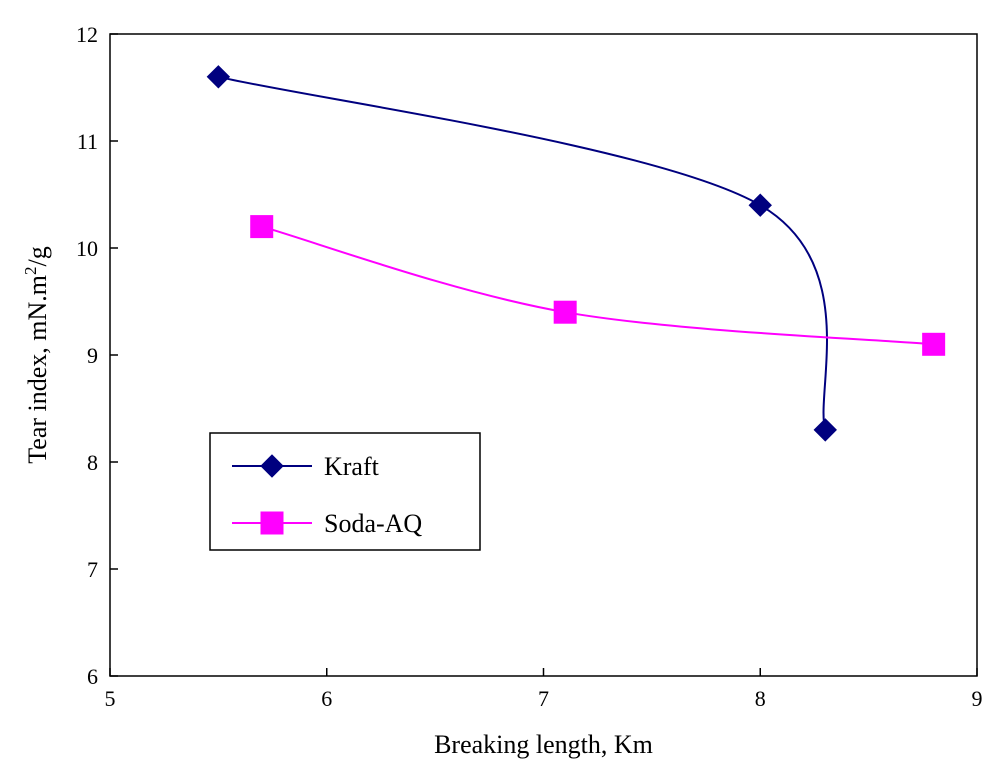 Image resolution: width=999 pixels, height=771 pixels. I want to click on y-tick-label: 6, so click(92, 676).